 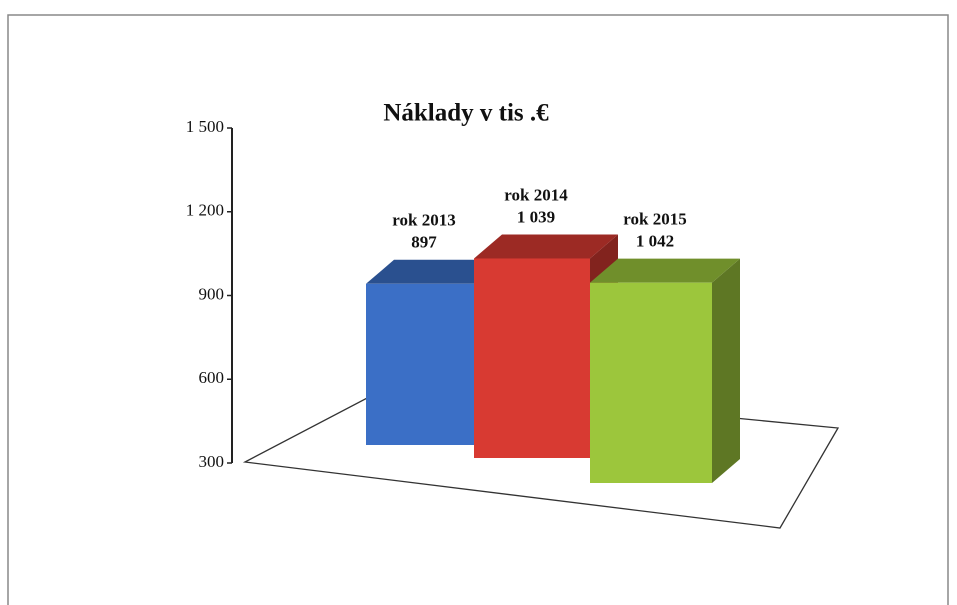 I want to click on bar-side, so click(x=726, y=370).